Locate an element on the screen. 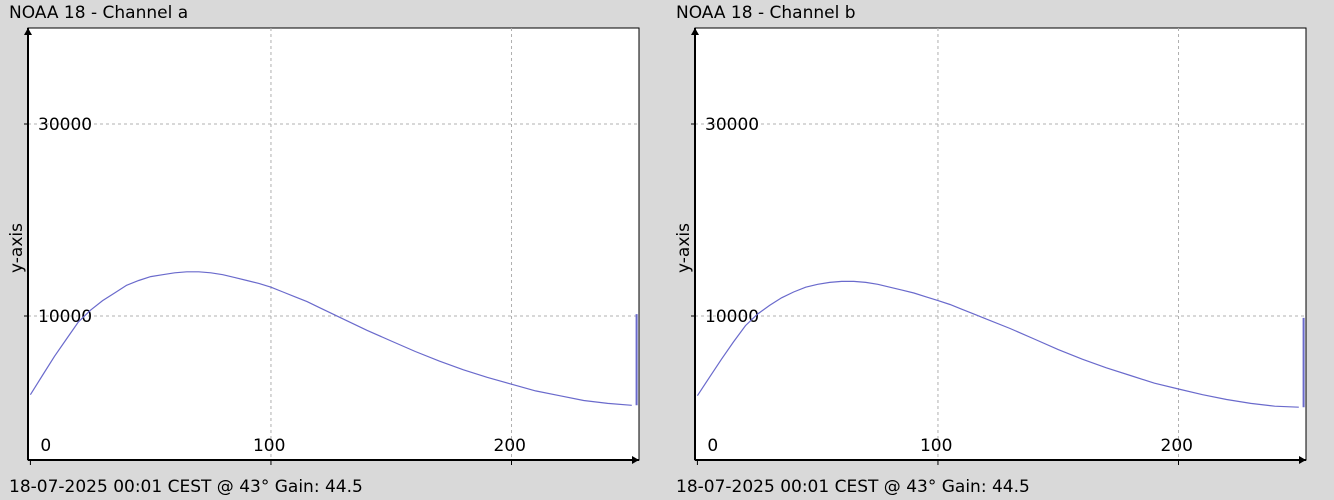 The image size is (1334, 500). chart-title: NOAA 18 - Channel b is located at coordinates (766, 13).